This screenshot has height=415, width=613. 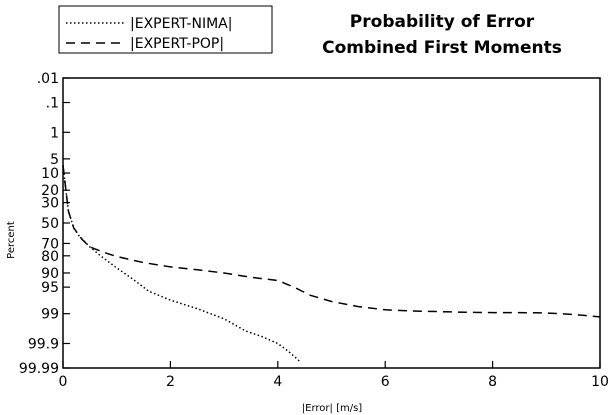 I want to click on x-tick-label: 6, so click(x=385, y=382).